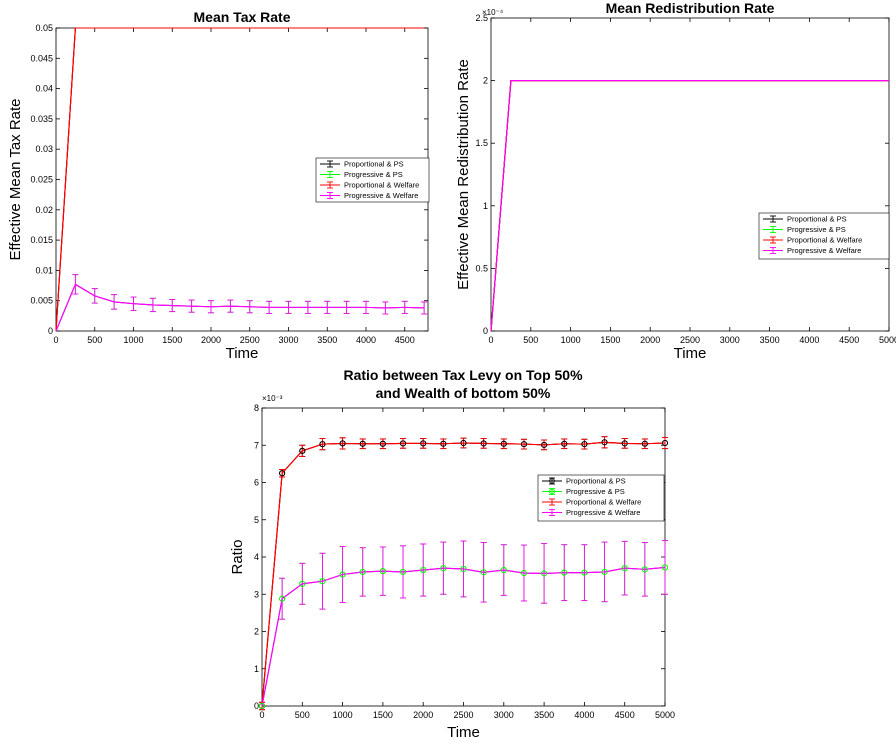  Describe the element at coordinates (650, 340) in the screenshot. I see `chart-1-xtick-label: 2000` at that location.